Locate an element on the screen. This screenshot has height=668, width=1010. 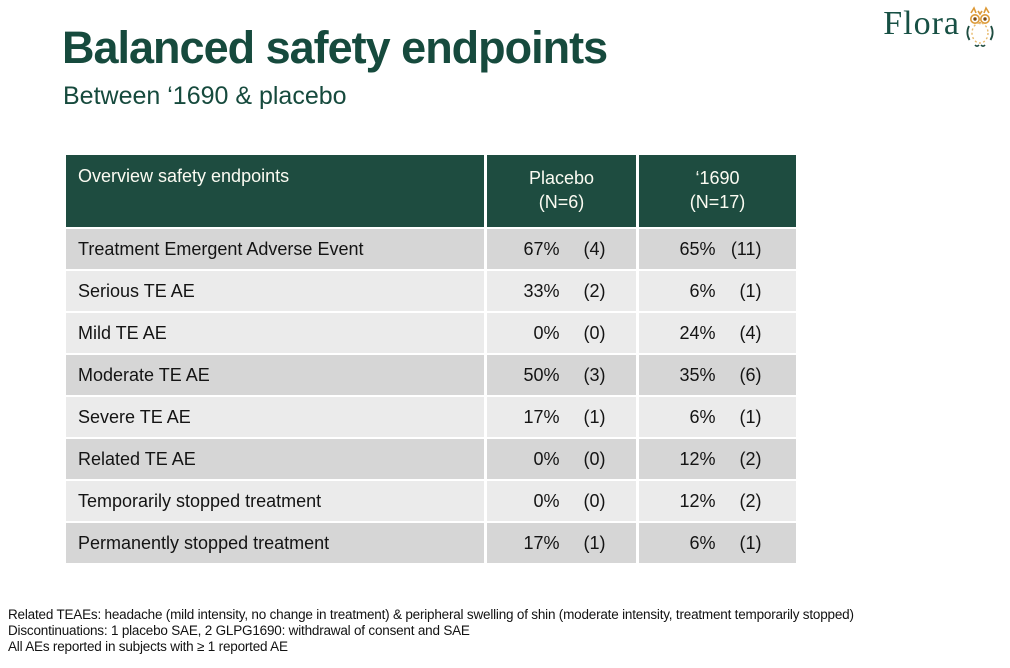
row-label: Mild TE AE is located at coordinates (275, 334).